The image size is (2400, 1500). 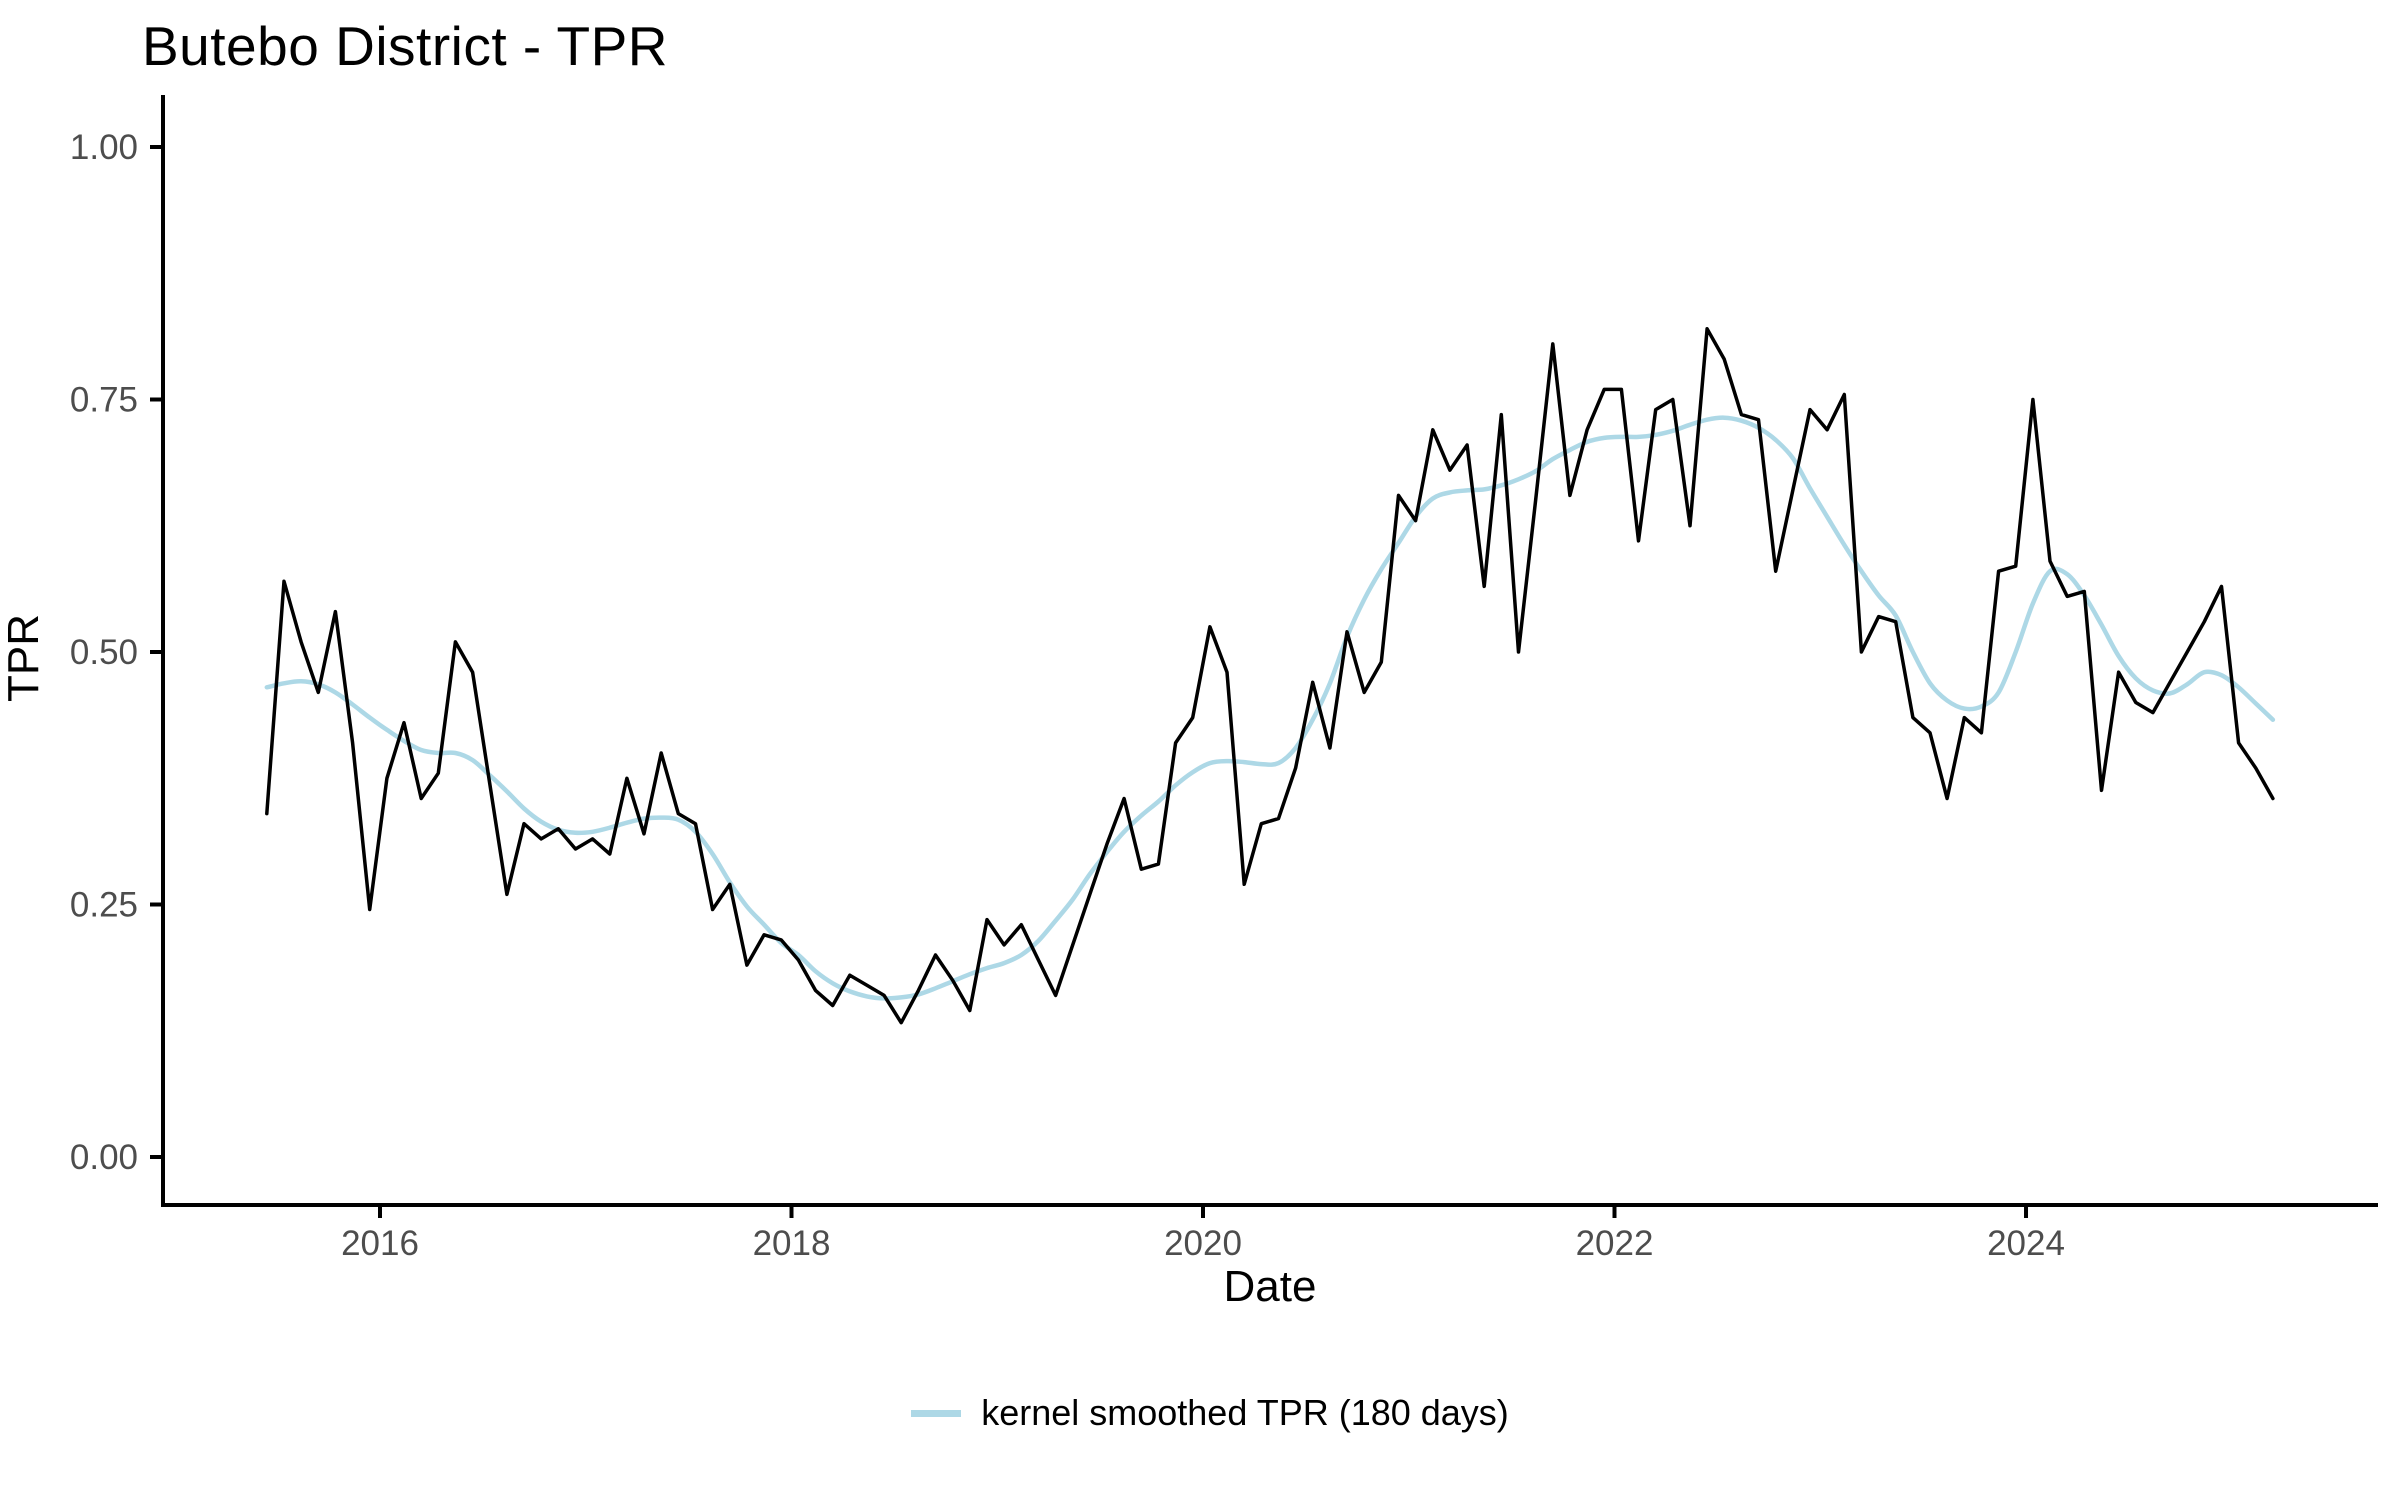 I want to click on y-axis-title: TPR, so click(x=24, y=658).